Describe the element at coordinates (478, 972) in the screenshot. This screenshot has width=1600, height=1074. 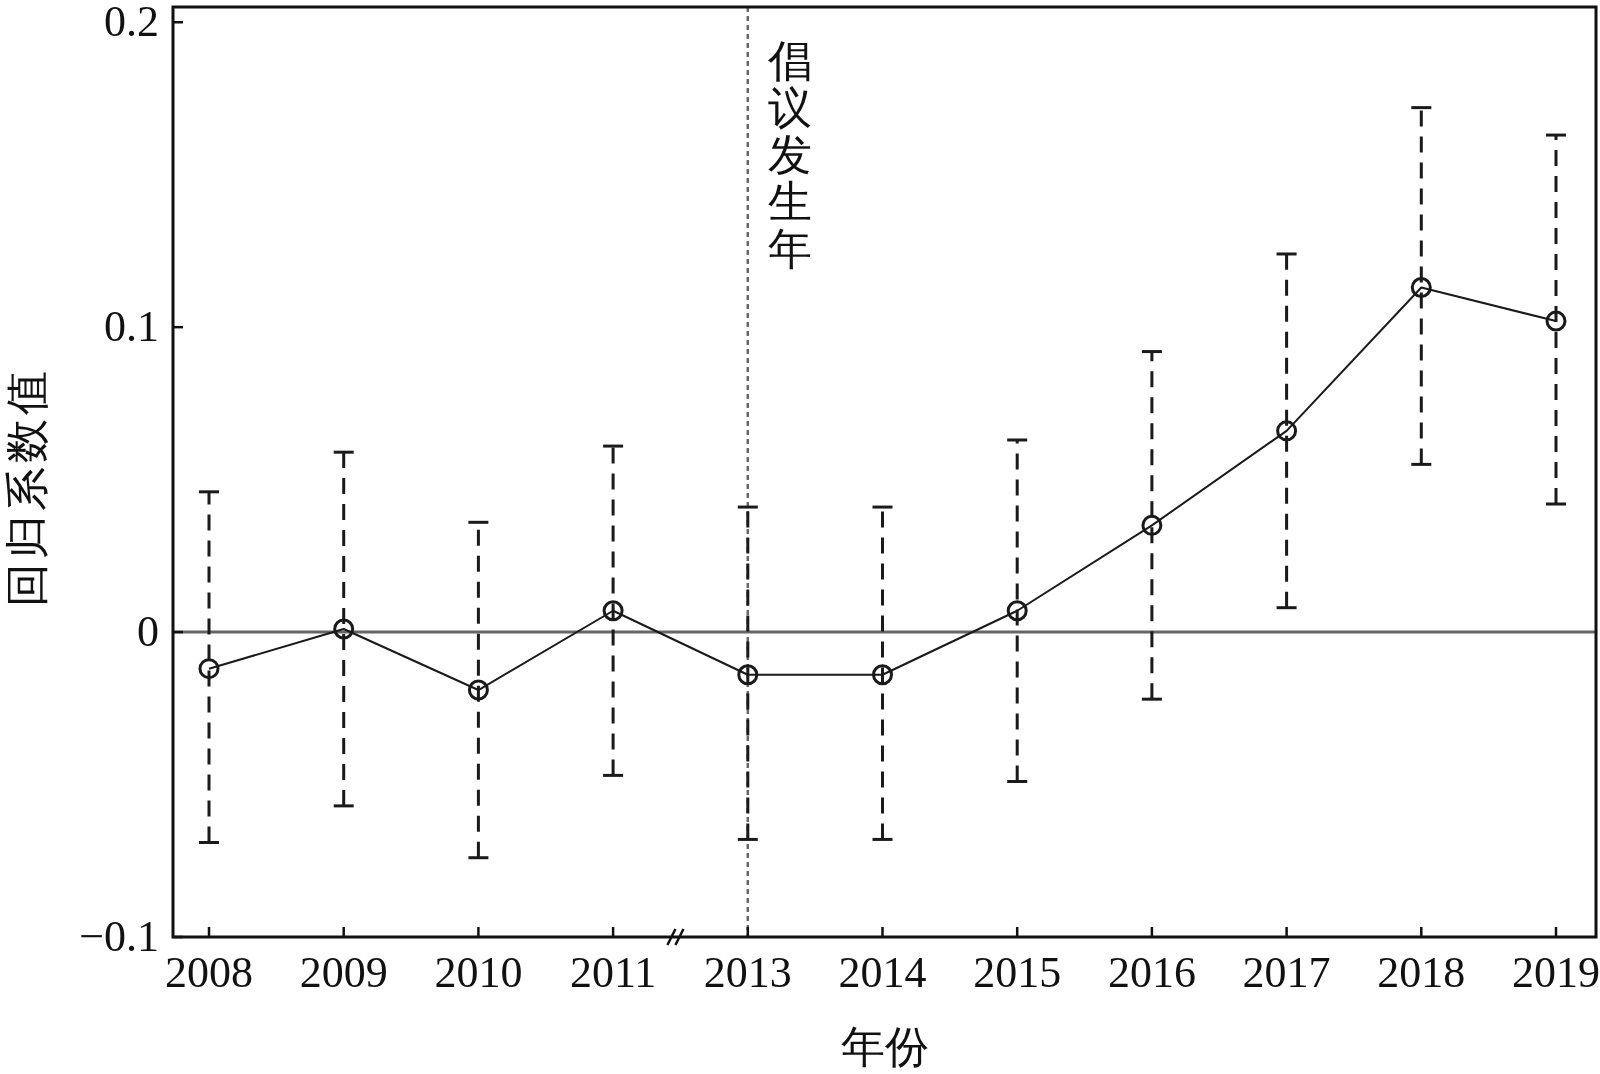
I see `x-tick-label: 2010` at that location.